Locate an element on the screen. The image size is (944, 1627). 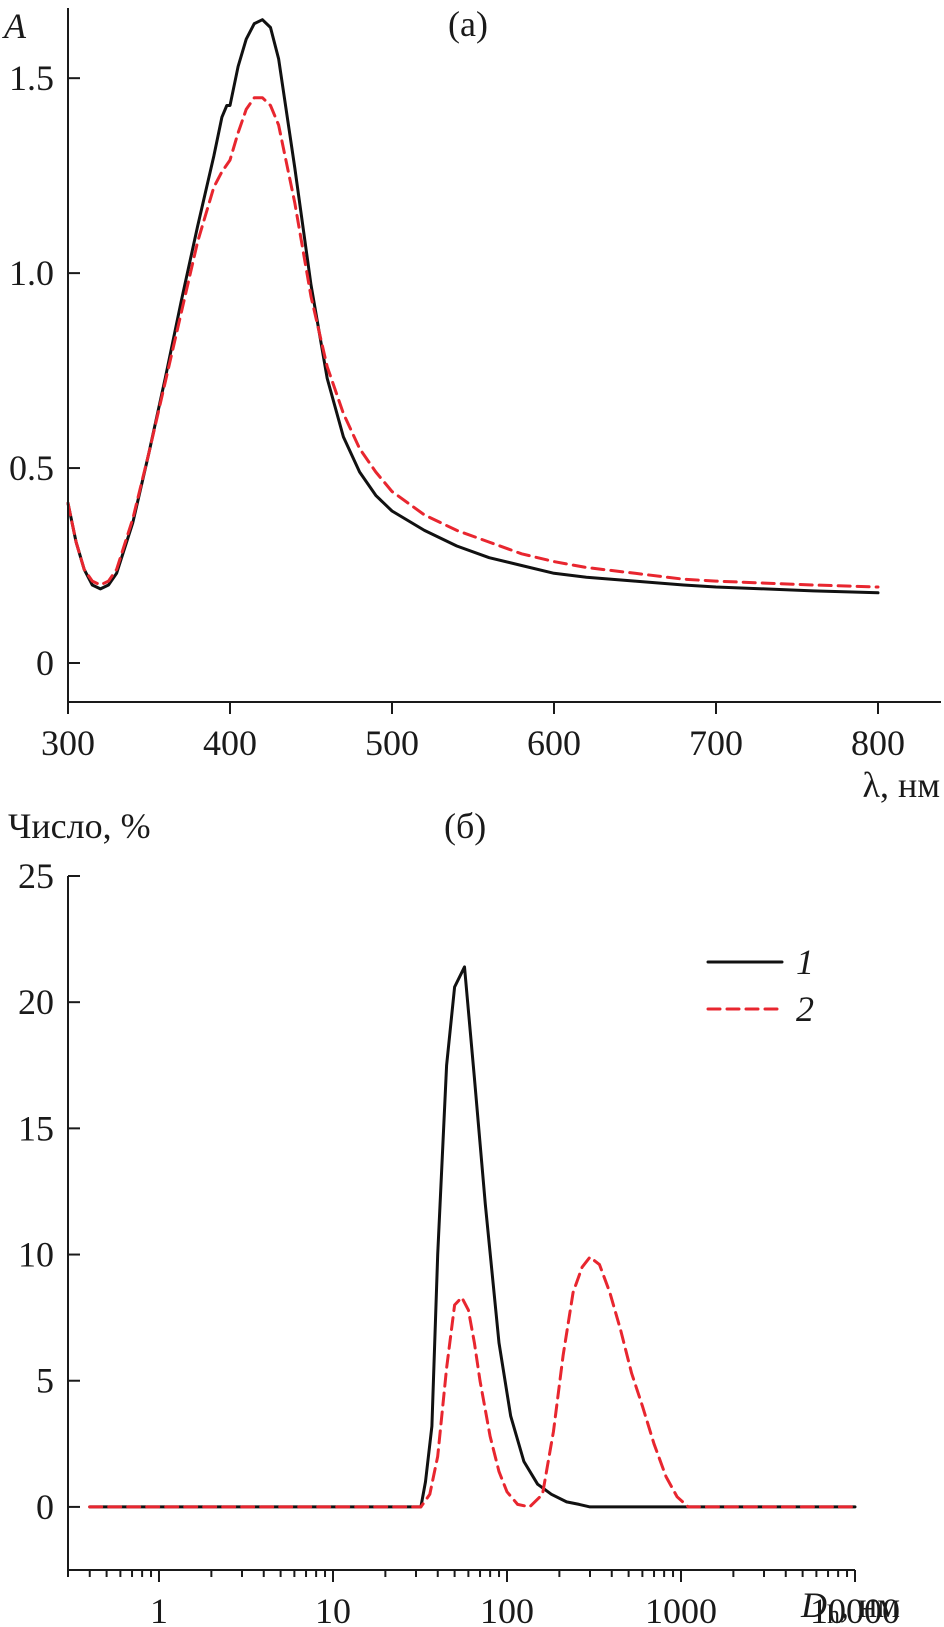
panel-b-legend: 1 2 is located at coordinates (760, 985).